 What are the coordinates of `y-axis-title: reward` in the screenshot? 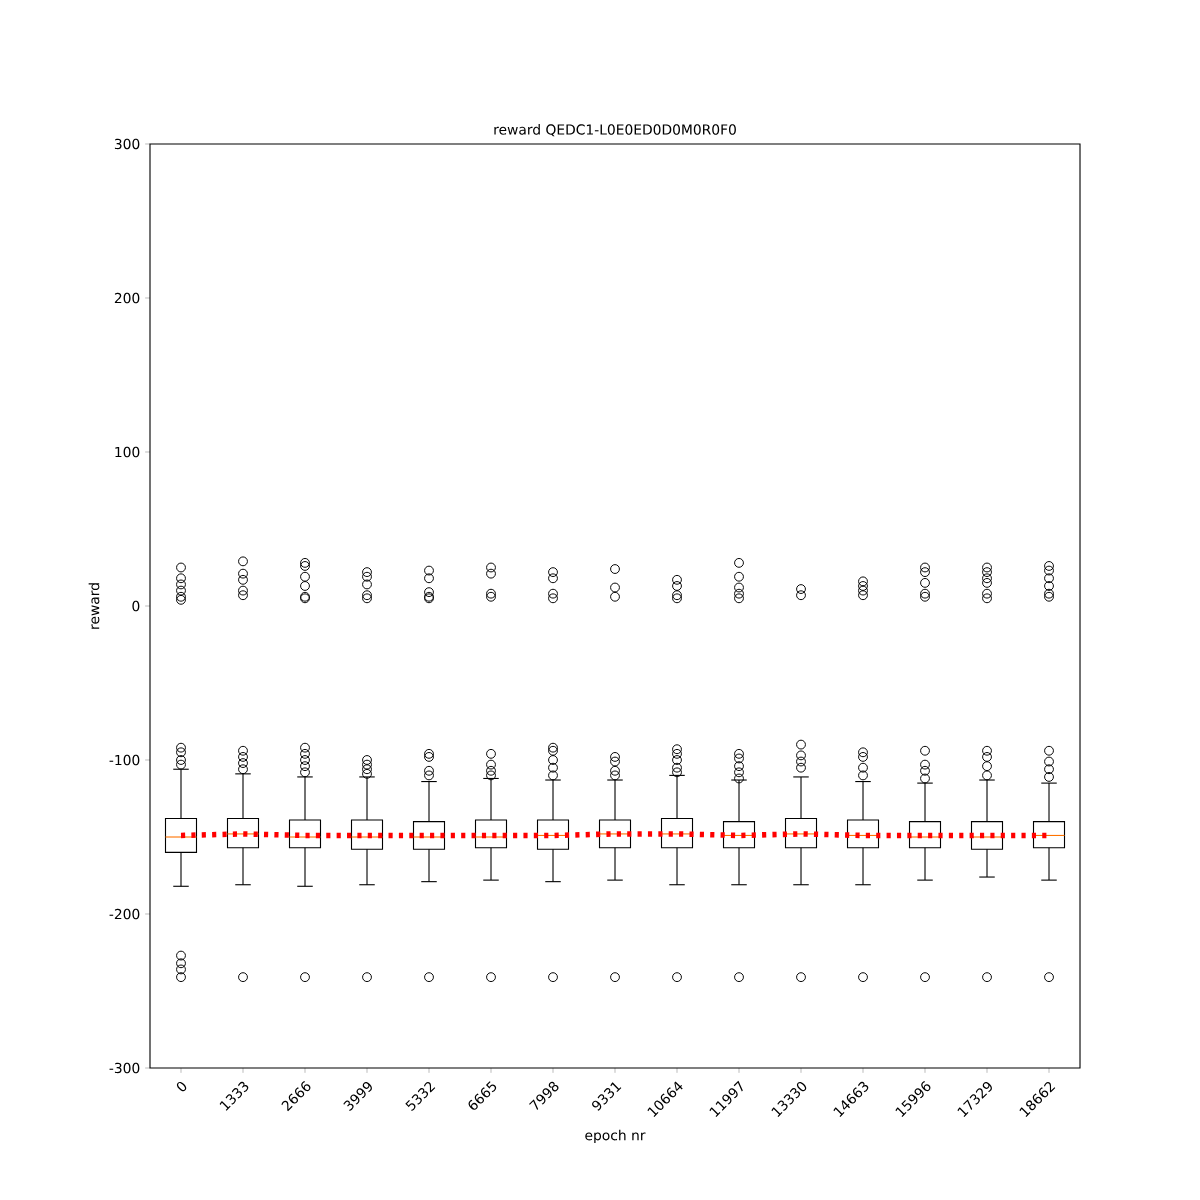 It's located at (94, 606).